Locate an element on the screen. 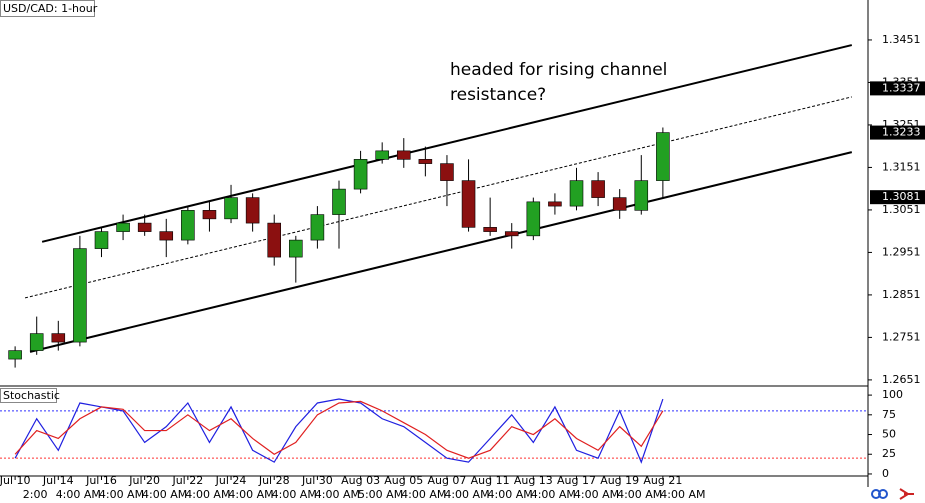  indicator-title: Stochastic is located at coordinates (31, 395).